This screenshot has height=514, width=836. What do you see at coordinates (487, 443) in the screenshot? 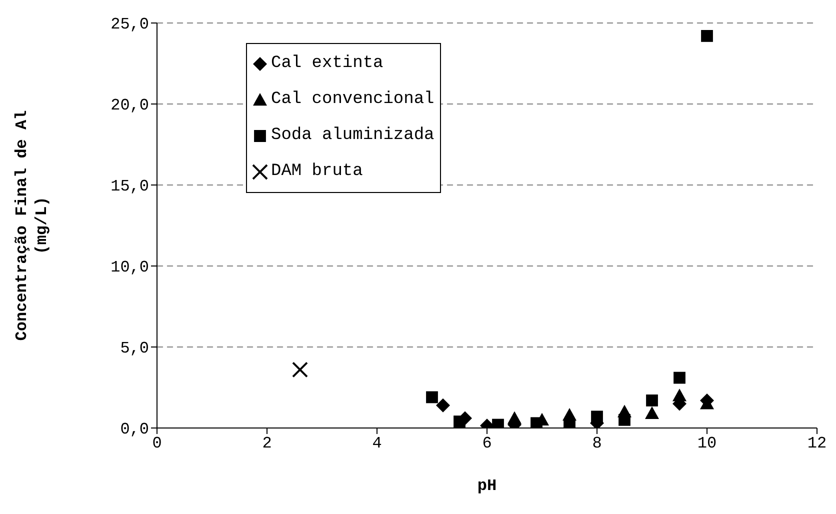
I see `x-tick-label: 6` at bounding box center [487, 443].